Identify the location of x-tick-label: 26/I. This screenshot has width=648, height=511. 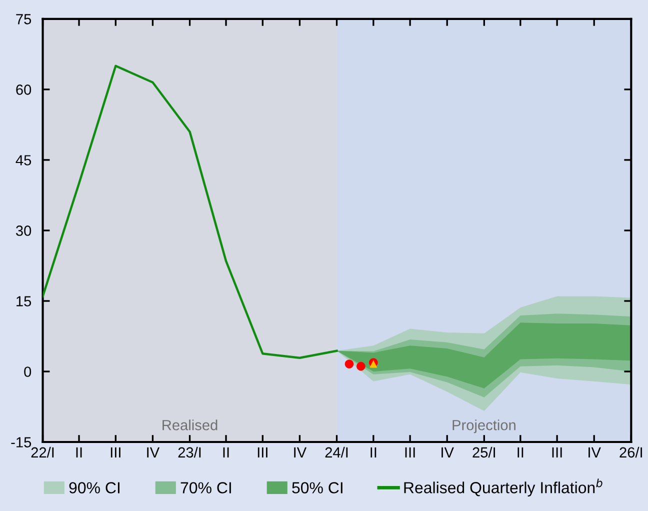
(631, 452).